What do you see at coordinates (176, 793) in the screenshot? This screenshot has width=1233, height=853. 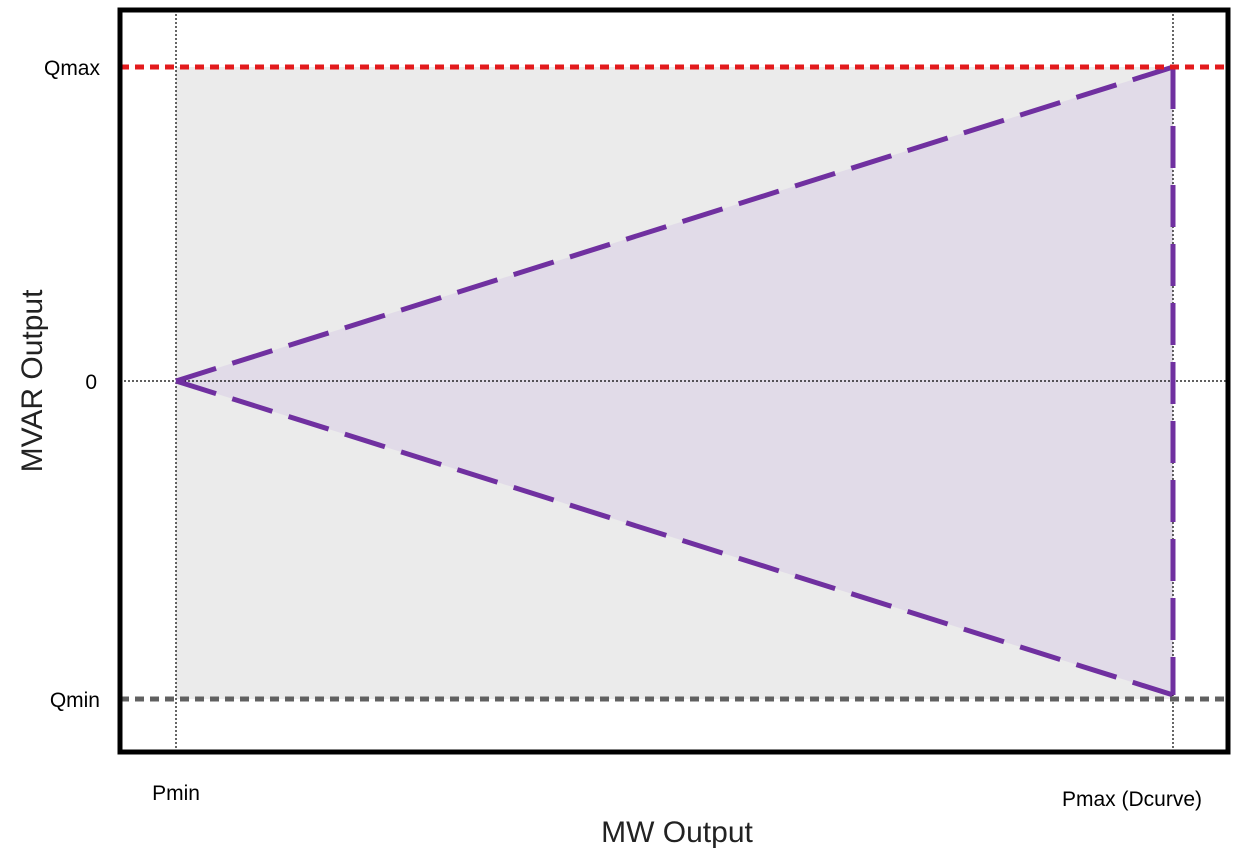 I see `x-label-pmin: Pmin` at bounding box center [176, 793].